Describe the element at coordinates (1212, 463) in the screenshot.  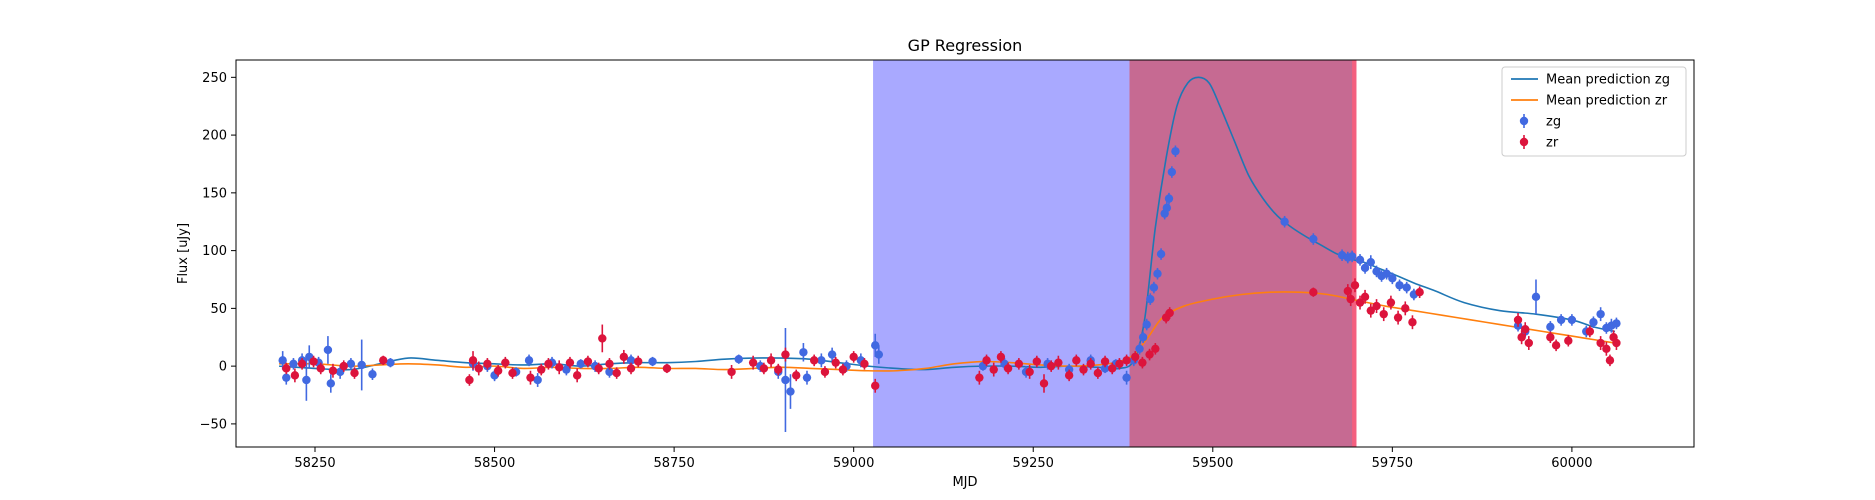
I see `x-tick-label: 59500` at that location.